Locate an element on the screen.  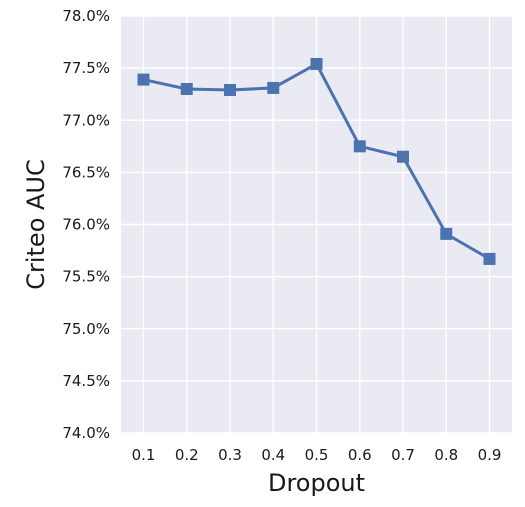
y-axis-label: Criteo AUC is located at coordinates (36, 224).